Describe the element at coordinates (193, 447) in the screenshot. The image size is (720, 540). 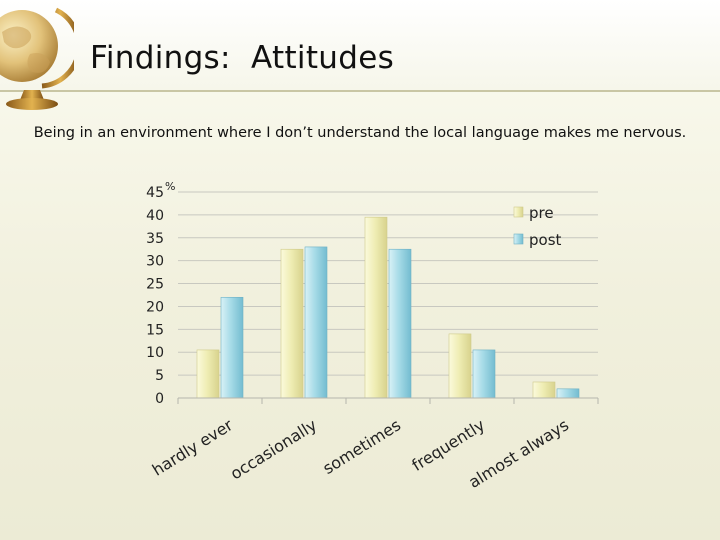
I see `x-category-label: hardly ever` at that location.